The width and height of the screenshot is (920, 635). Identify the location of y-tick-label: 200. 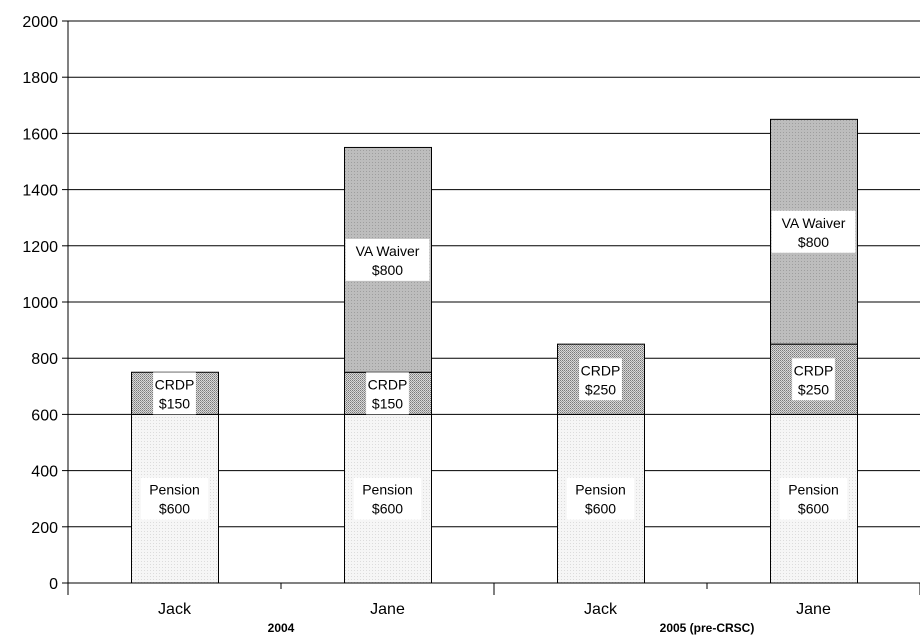
(44, 528).